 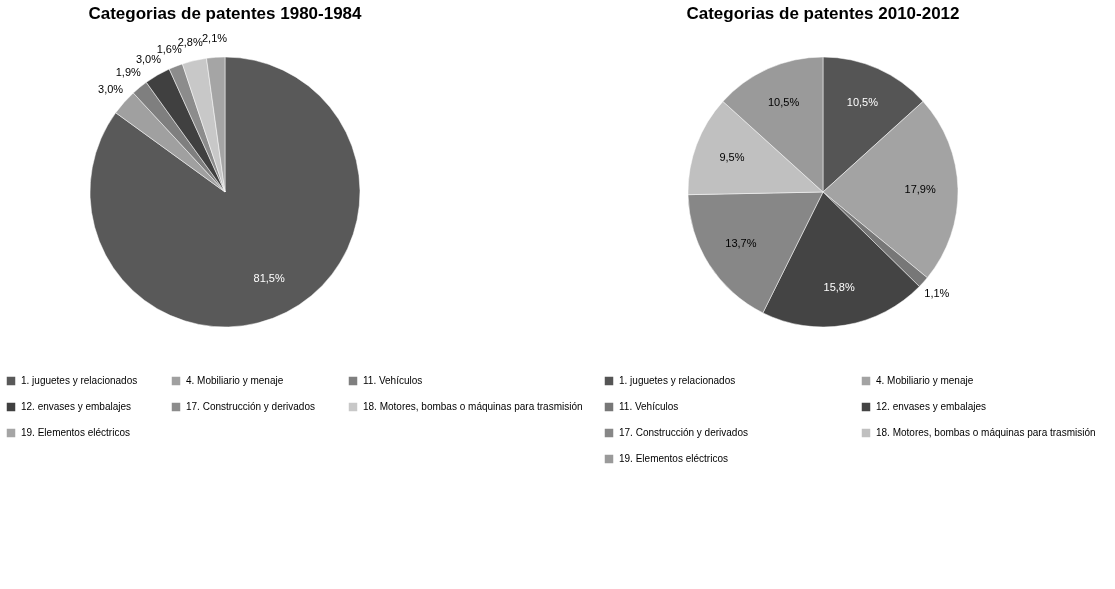 I want to click on data-label: 9,5%, so click(x=732, y=156).